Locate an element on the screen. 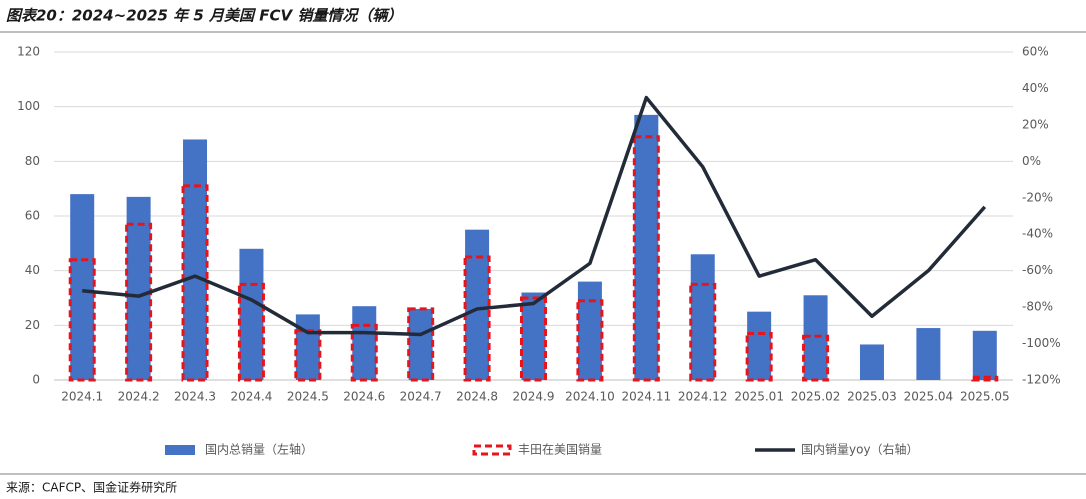 The image size is (1086, 499). x-tick-label: 2024.9 is located at coordinates (534, 397).